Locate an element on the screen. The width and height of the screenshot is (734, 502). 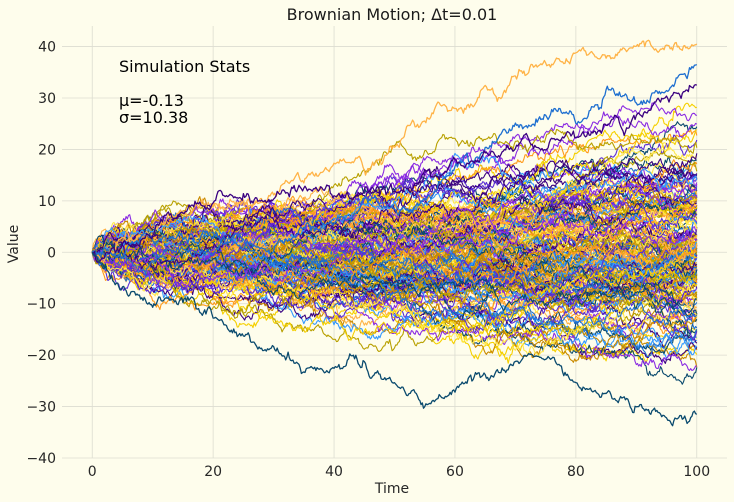
stats-mean: μ=-0.13 is located at coordinates (151, 100).